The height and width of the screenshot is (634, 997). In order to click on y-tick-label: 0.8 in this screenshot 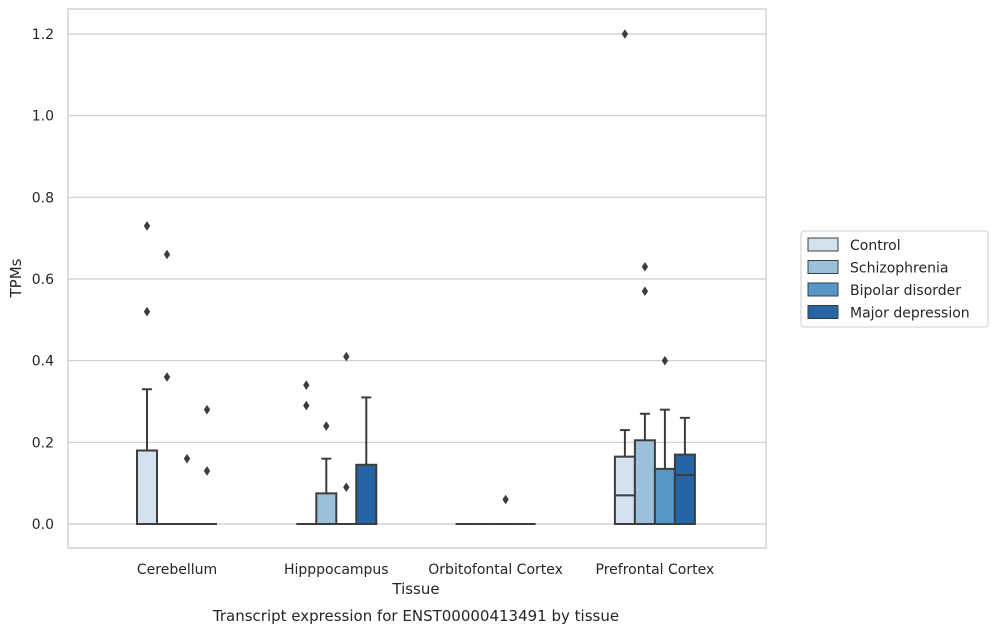, I will do `click(43, 198)`.